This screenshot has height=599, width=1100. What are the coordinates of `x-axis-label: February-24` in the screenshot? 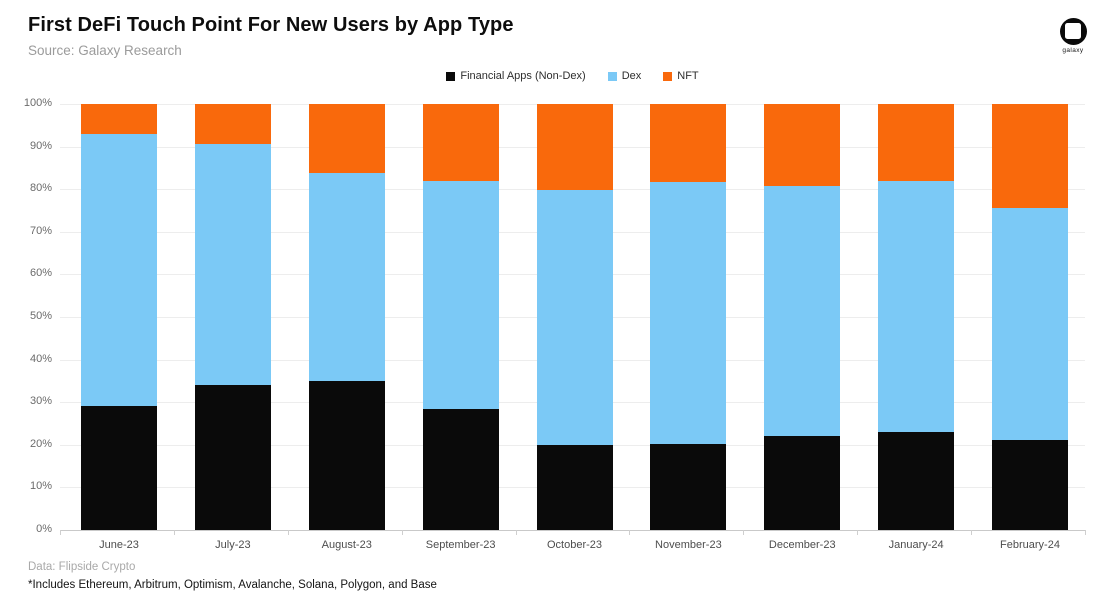 It's located at (1030, 545).